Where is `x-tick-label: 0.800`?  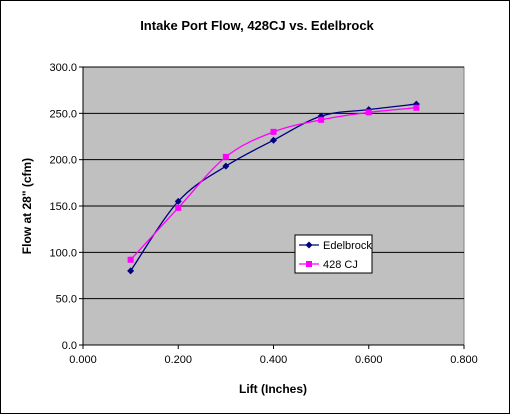
x-tick-label: 0.800 is located at coordinates (464, 360).